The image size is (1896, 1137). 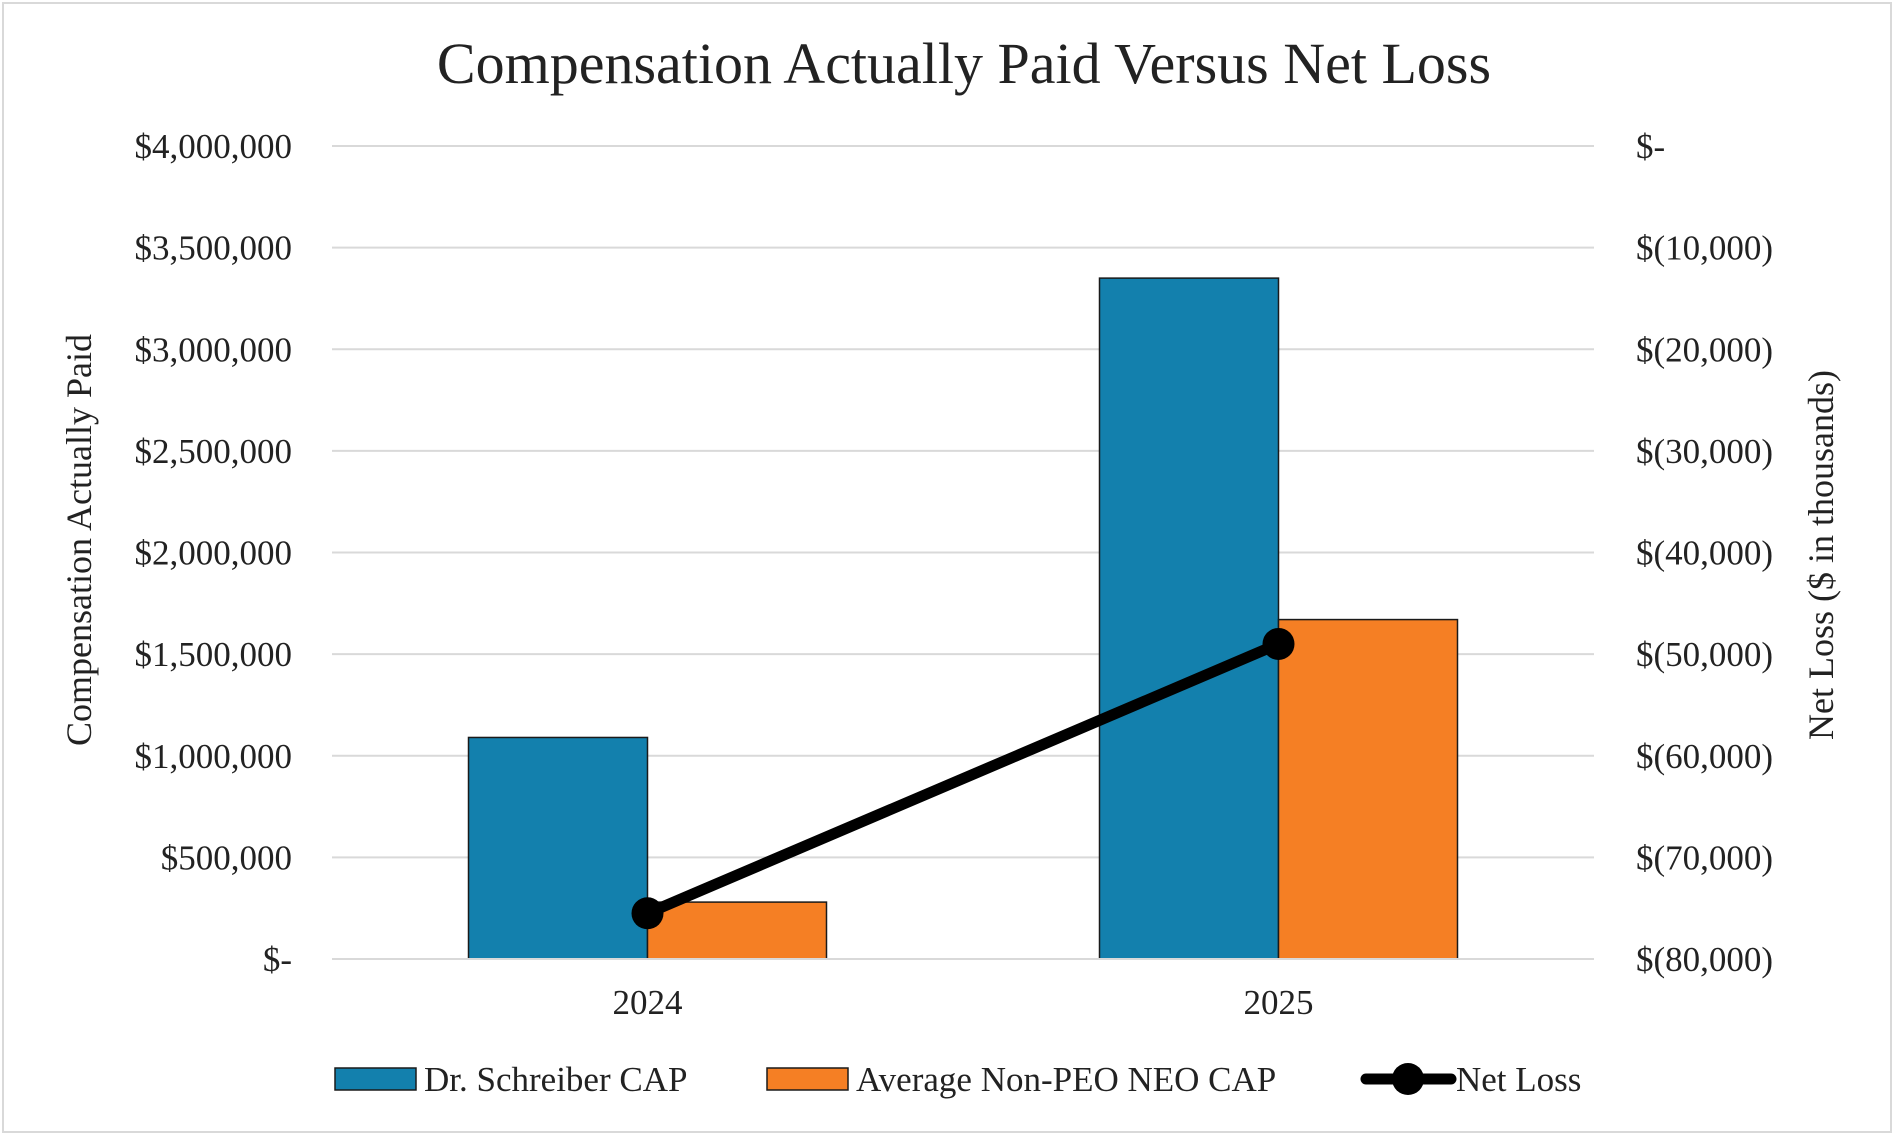 I want to click on bar-average-non-peo-neo-cap-2025, so click(x=1368, y=789).